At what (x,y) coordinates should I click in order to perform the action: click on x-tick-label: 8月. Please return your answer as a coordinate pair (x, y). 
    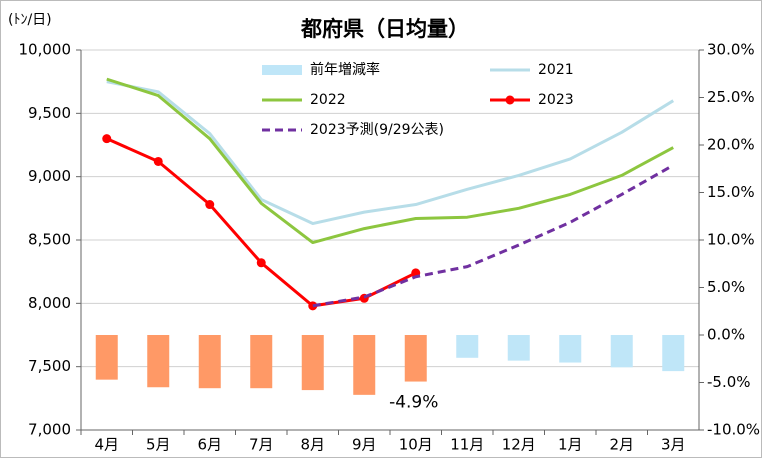
    Looking at the image, I should click on (312, 445).